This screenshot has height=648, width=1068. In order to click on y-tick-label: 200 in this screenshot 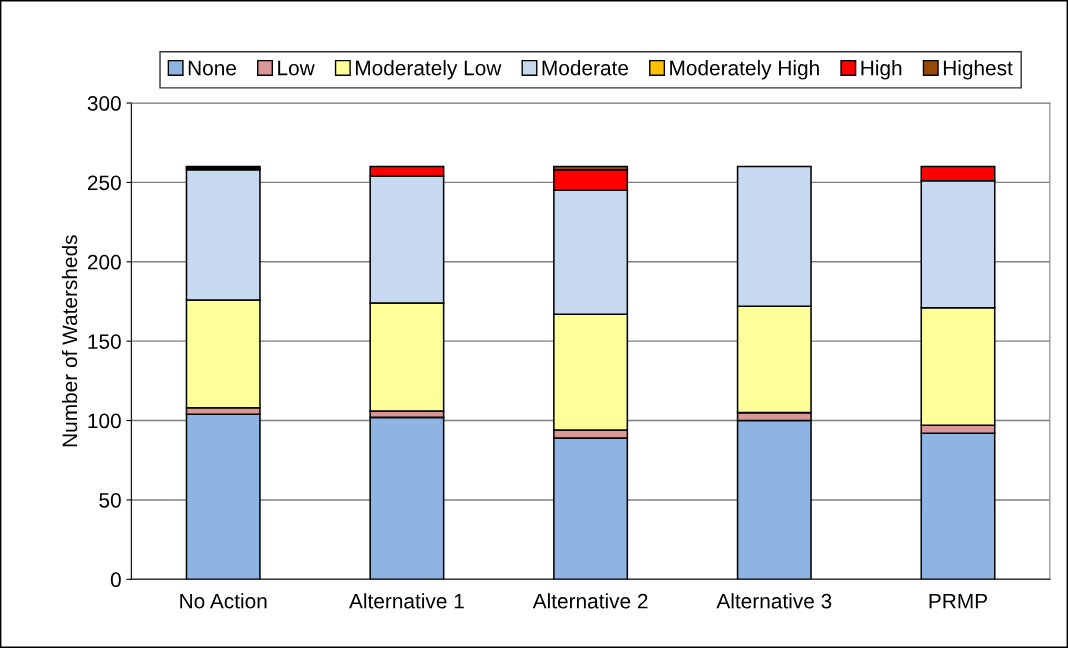, I will do `click(104, 262)`.